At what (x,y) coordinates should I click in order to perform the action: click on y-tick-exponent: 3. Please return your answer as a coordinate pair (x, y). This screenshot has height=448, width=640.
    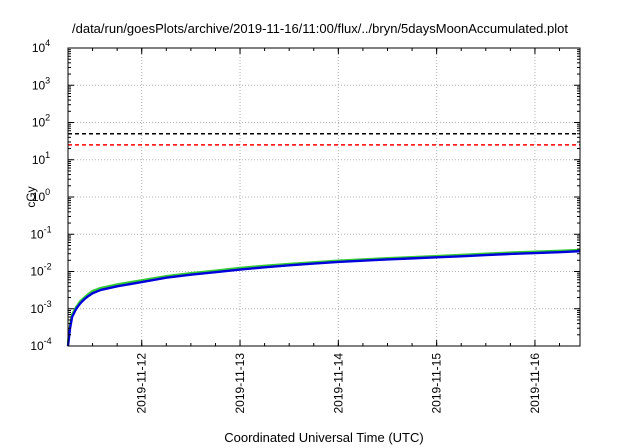
    Looking at the image, I should click on (47, 80).